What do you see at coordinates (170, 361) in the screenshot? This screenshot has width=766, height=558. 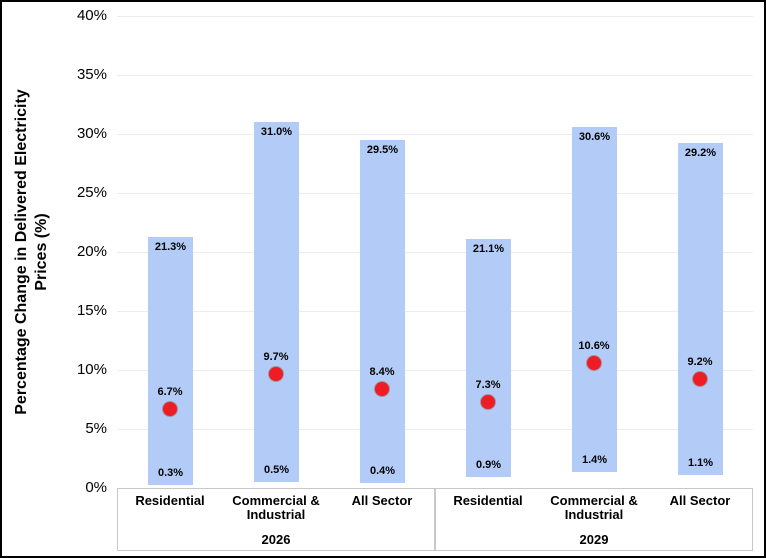 I see `range-bar-residential: 21.3% 0.3%` at bounding box center [170, 361].